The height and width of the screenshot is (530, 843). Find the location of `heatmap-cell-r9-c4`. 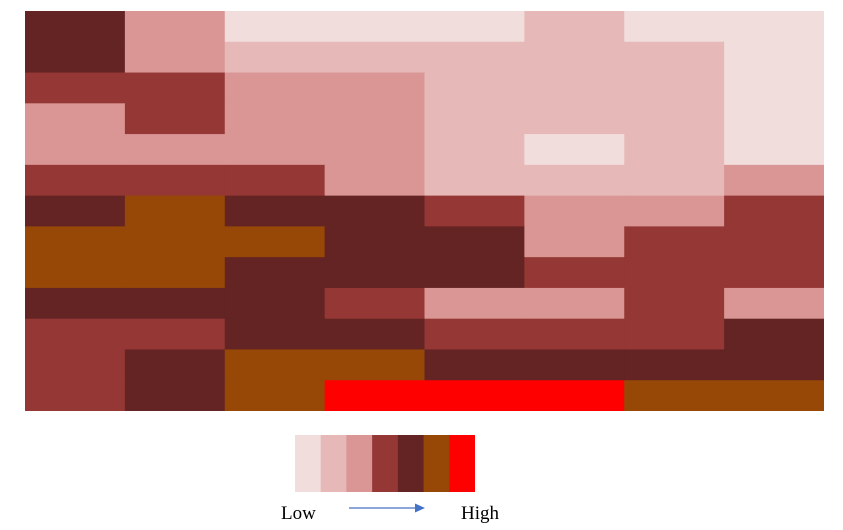

heatmap-cell-r9-c4 is located at coordinates (474, 303).